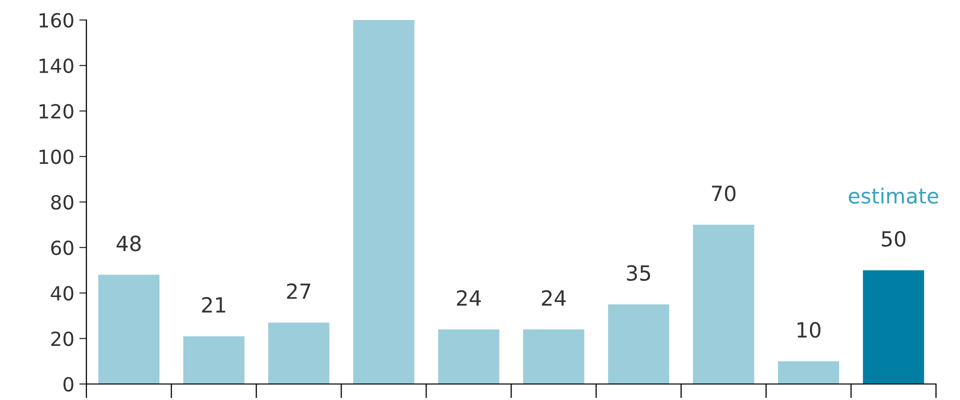  Describe the element at coordinates (128, 244) in the screenshot. I see `data-label: 48` at that location.